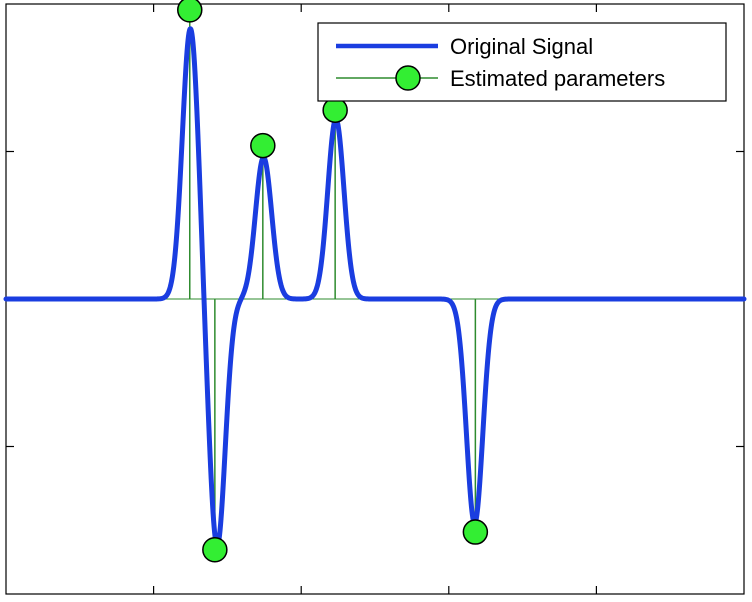  I want to click on legend: Original Signal Estimated parameters, so click(522, 62).